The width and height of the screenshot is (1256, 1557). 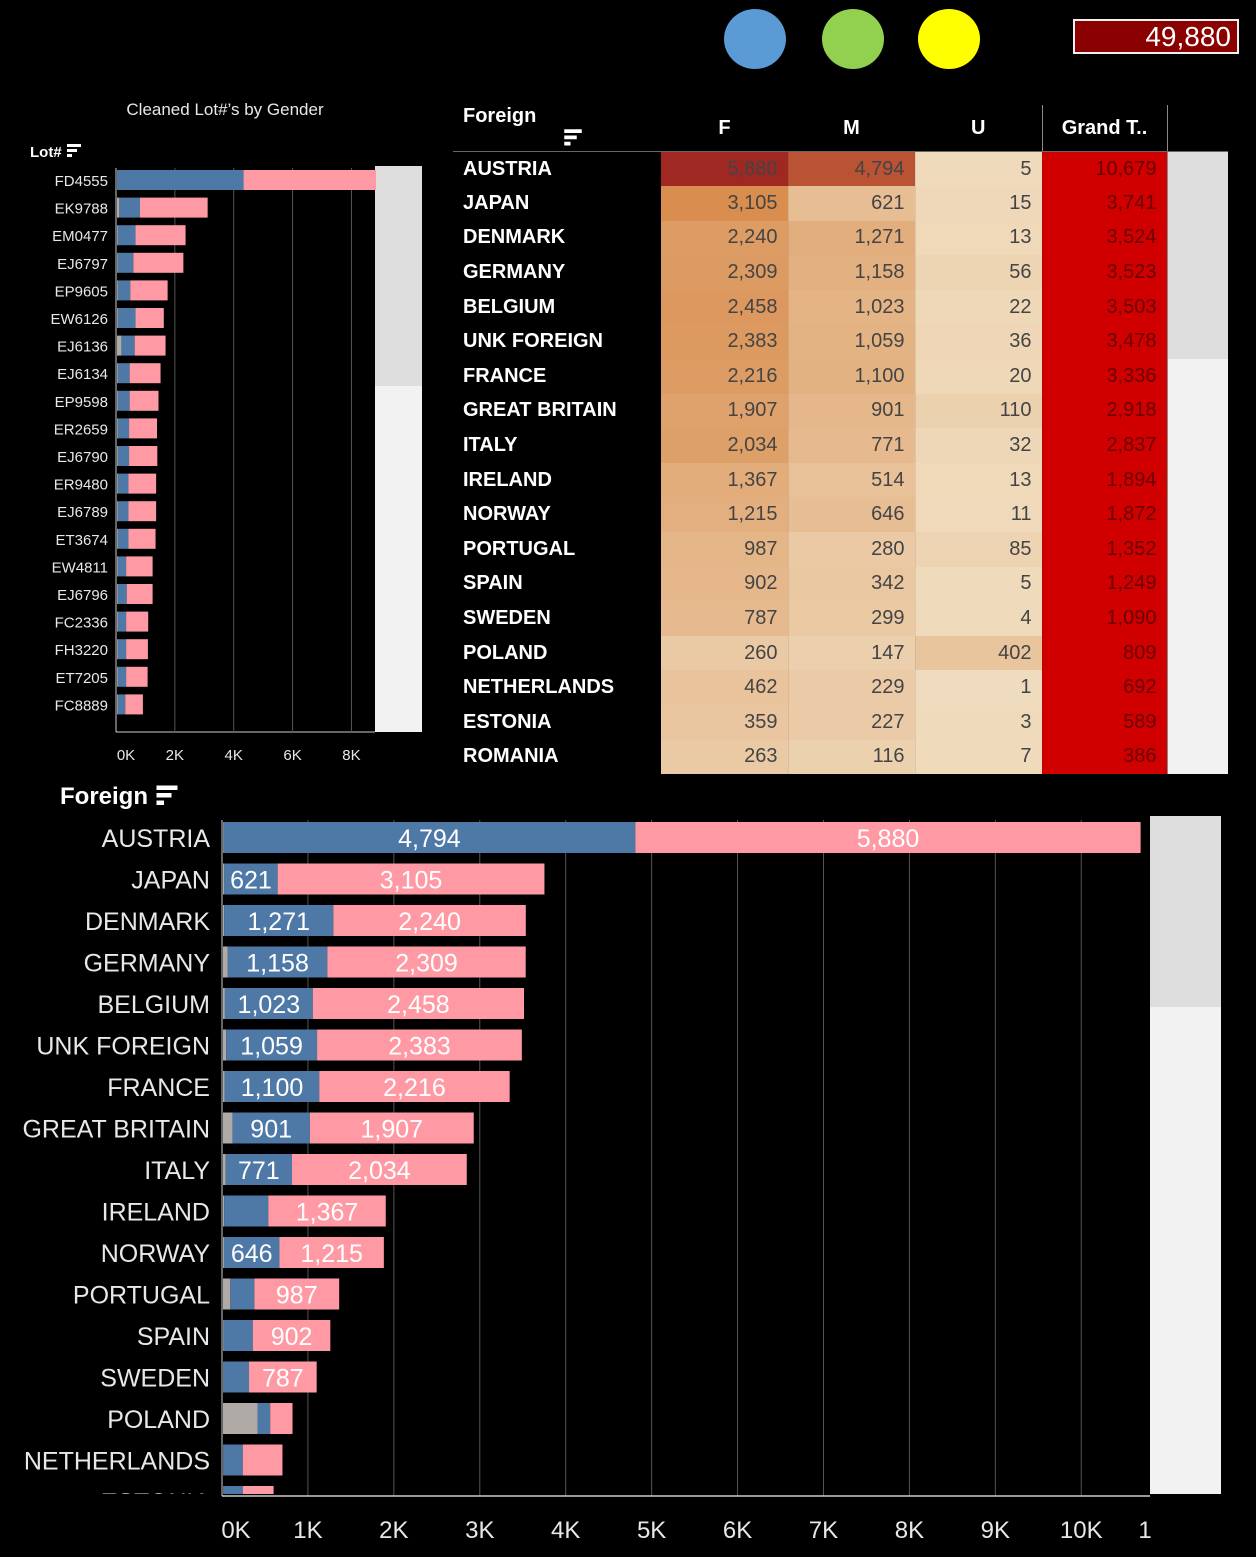 What do you see at coordinates (840, 653) in the screenshot?
I see `table-row: POLAND 260 147 402 809` at bounding box center [840, 653].